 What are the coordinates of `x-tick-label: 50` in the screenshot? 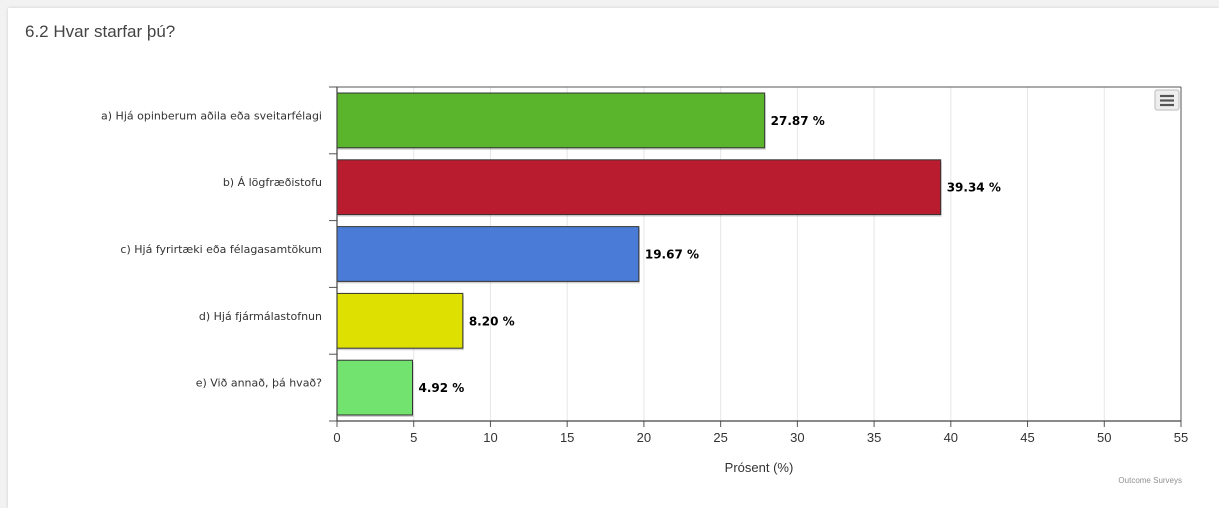 It's located at (1104, 437).